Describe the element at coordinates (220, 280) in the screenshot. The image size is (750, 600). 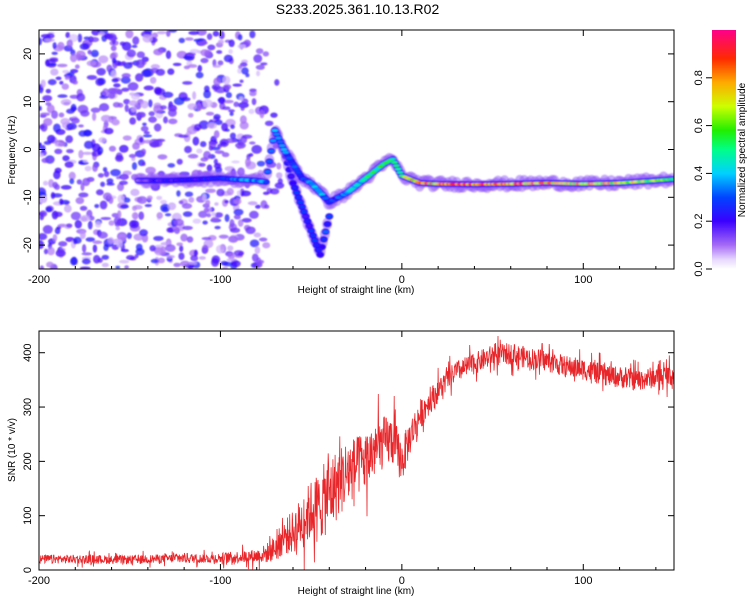
I see `spectrogram-x-tick-label: -100` at that location.